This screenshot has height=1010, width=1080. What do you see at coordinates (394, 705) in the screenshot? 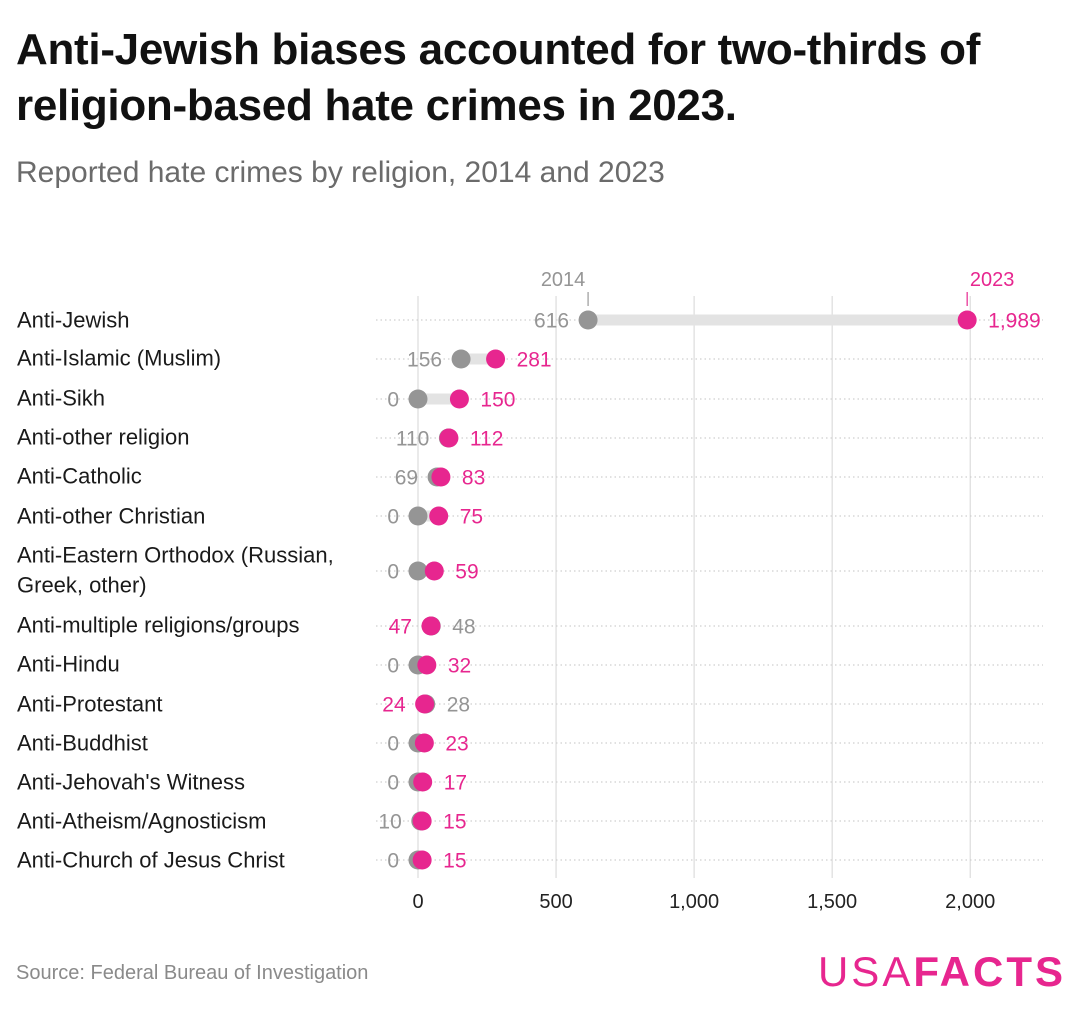
I see `value-label: 24` at bounding box center [394, 705].